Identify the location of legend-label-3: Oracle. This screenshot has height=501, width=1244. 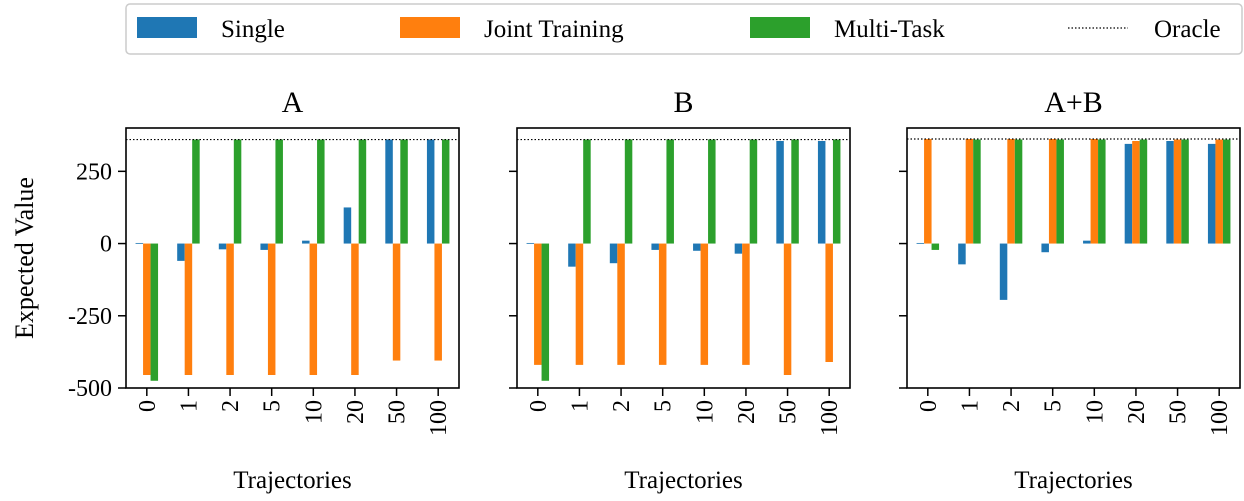
(1187, 29).